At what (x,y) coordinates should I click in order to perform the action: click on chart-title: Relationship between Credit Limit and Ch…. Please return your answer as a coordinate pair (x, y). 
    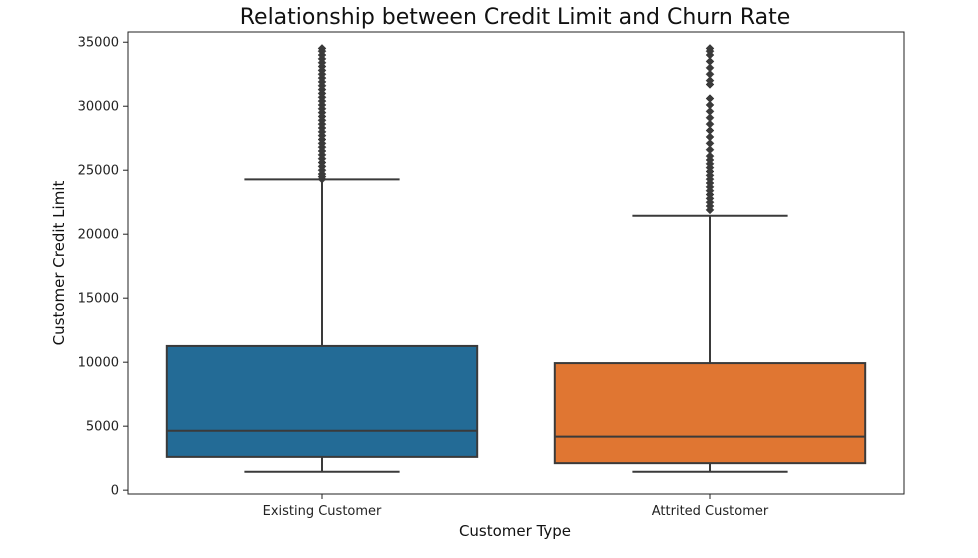
    Looking at the image, I should click on (515, 17).